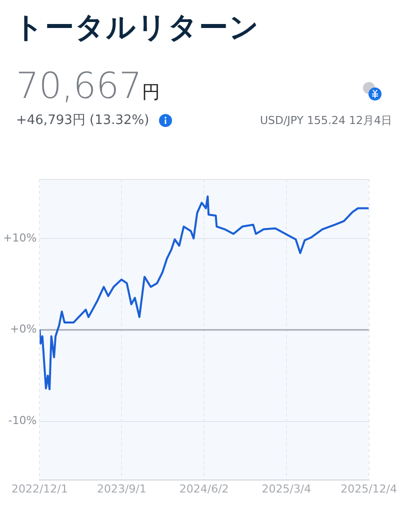 This screenshot has height=509, width=400. What do you see at coordinates (204, 489) in the screenshot?
I see `x-tick-label: 2024/6/2` at bounding box center [204, 489].